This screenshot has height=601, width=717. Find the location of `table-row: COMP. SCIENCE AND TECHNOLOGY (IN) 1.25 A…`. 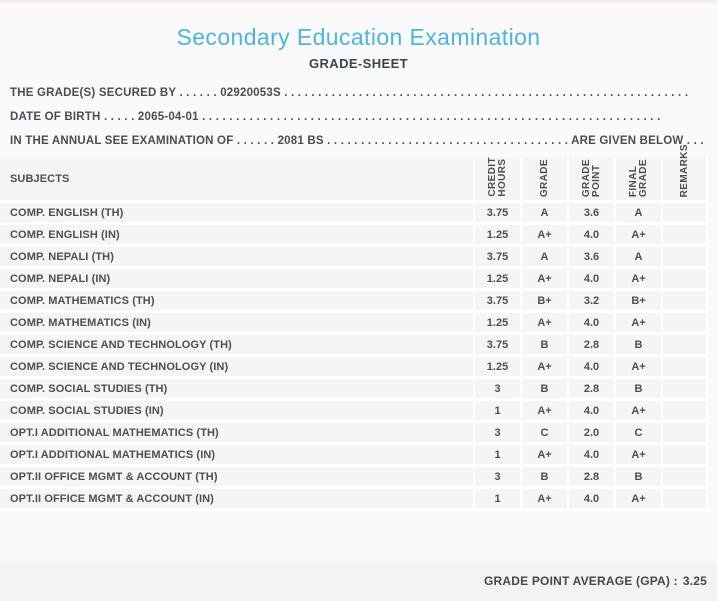

table-row: COMP. SCIENCE AND TECHNOLOGY (IN) 1.25 A… is located at coordinates (354, 368).